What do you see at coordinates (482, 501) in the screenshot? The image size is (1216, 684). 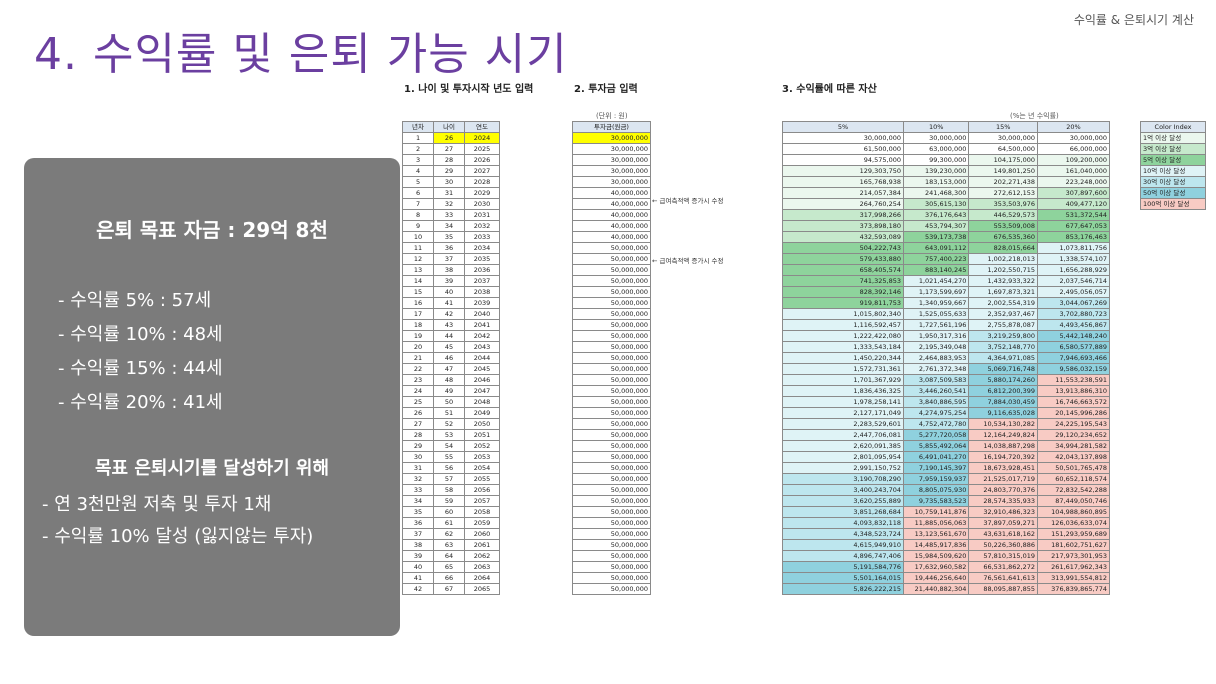 I see `year-cell: 2057` at bounding box center [482, 501].